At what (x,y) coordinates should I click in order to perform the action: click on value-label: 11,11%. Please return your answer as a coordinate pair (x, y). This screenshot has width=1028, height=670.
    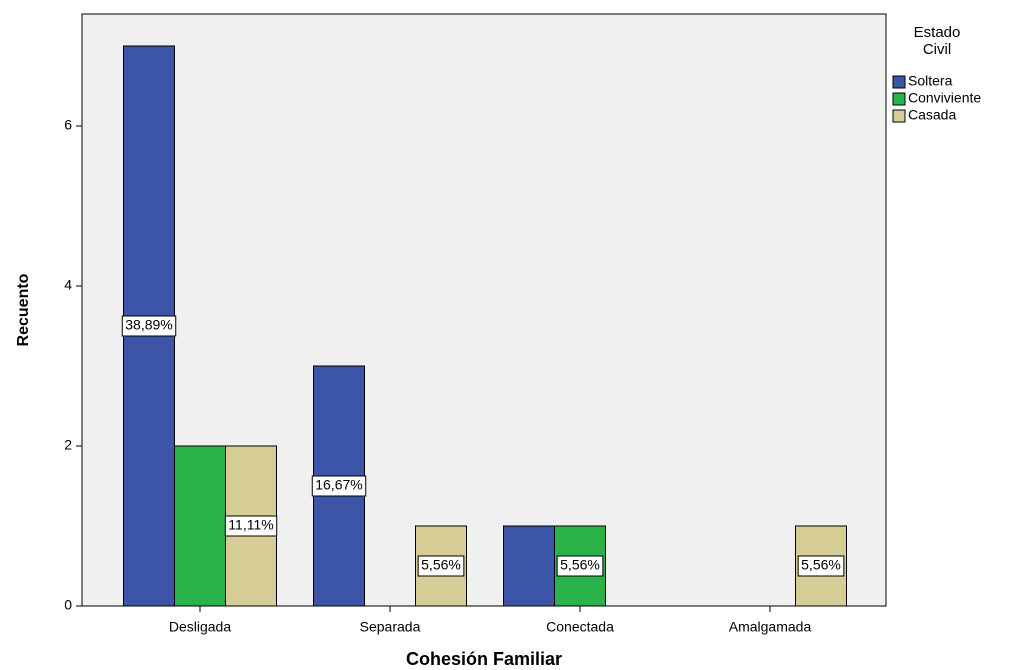
    Looking at the image, I should click on (250, 525).